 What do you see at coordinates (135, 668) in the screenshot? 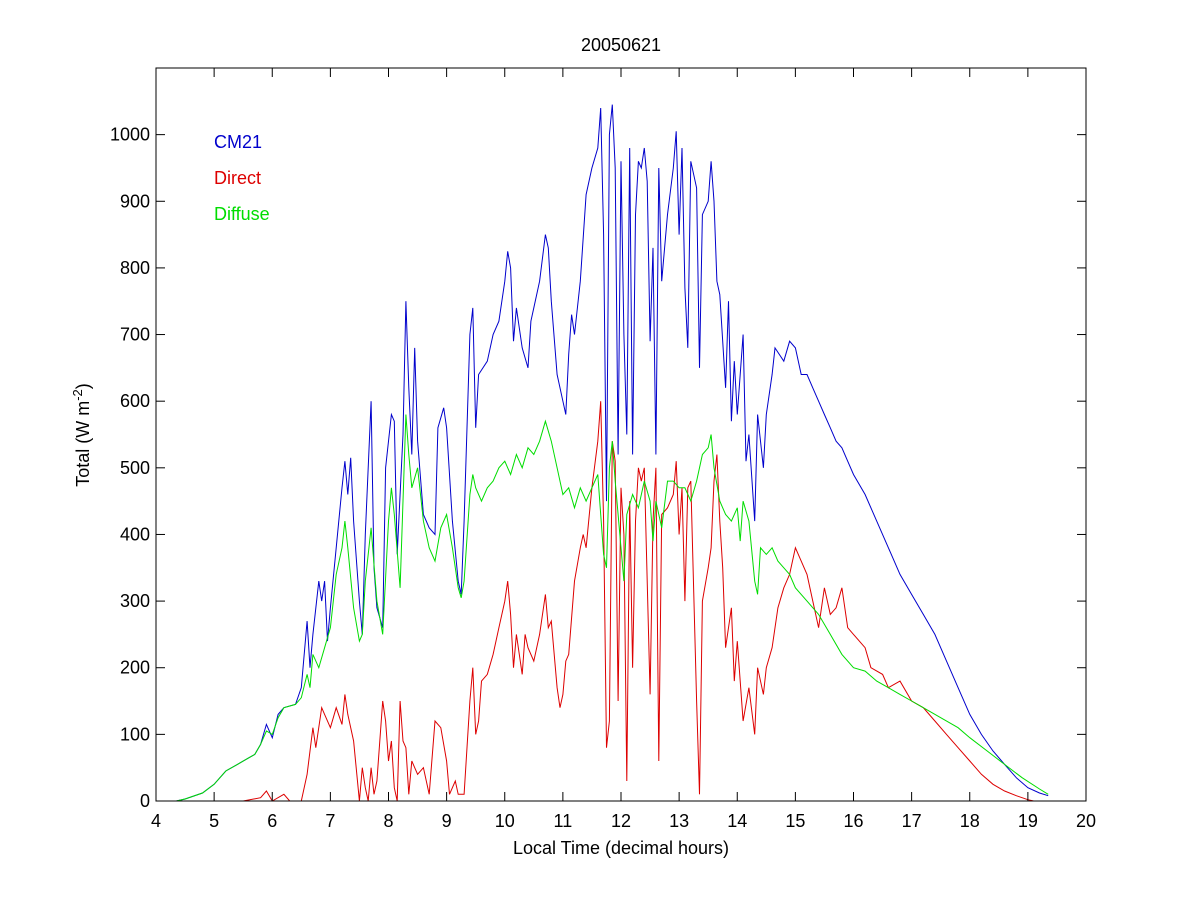
I see `y-tick-label: 200` at bounding box center [135, 668].